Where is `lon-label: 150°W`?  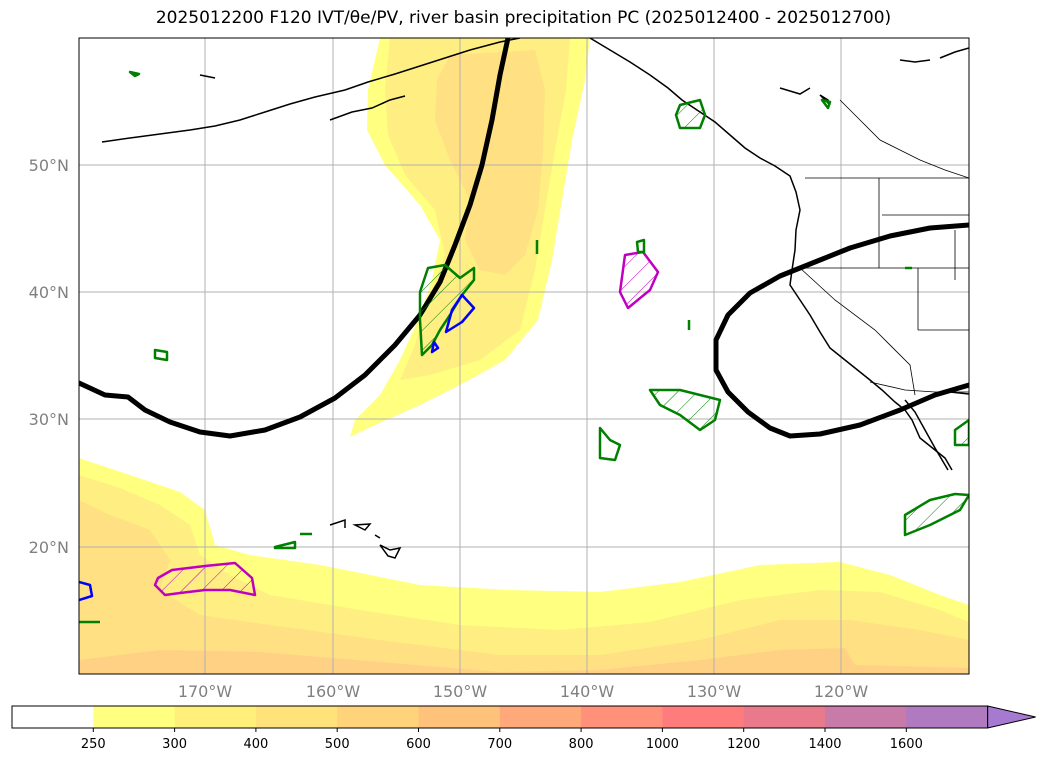
lon-label: 150°W is located at coordinates (460, 691).